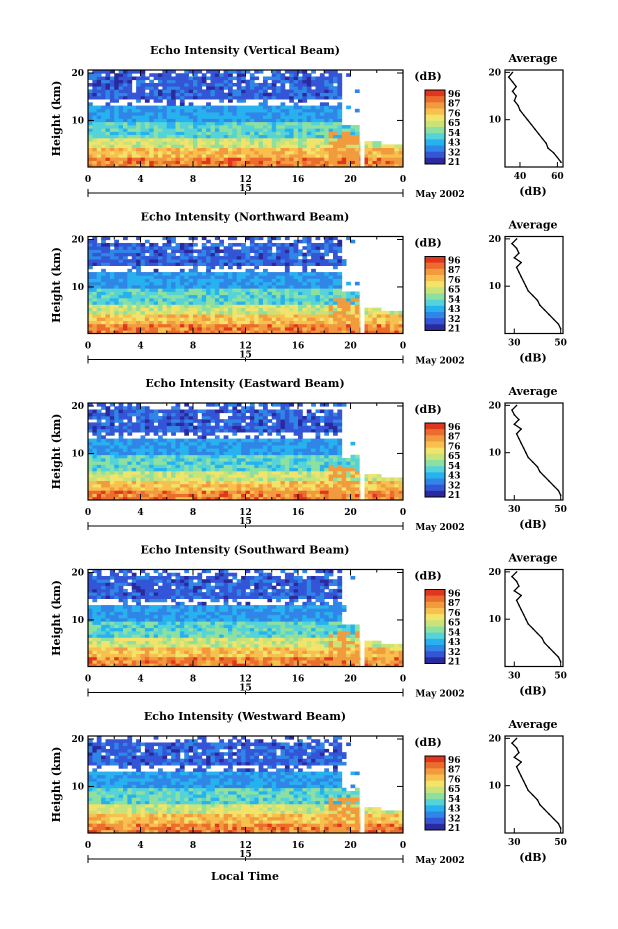 Image resolution: width=618 pixels, height=929 pixels. What do you see at coordinates (454, 653) in the screenshot?
I see `colorbar-tick-label: 32` at bounding box center [454, 653].